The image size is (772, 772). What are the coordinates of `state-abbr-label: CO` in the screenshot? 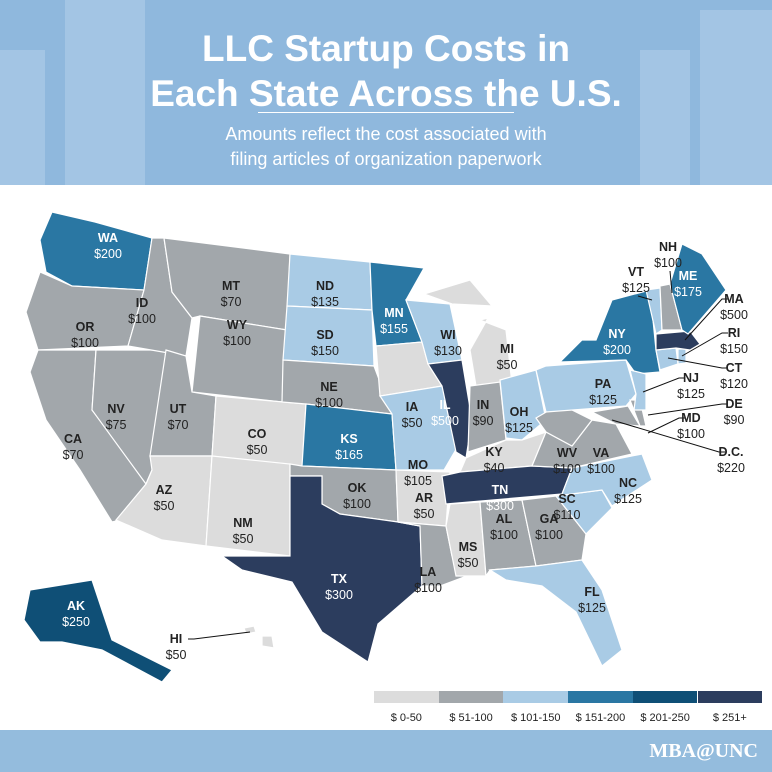 It's located at (257, 434).